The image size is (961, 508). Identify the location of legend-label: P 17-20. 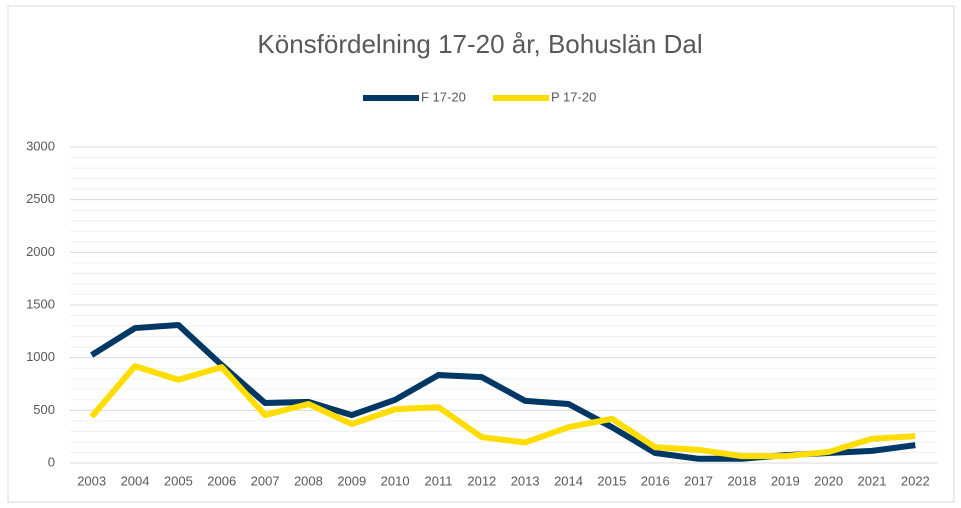
(573, 96).